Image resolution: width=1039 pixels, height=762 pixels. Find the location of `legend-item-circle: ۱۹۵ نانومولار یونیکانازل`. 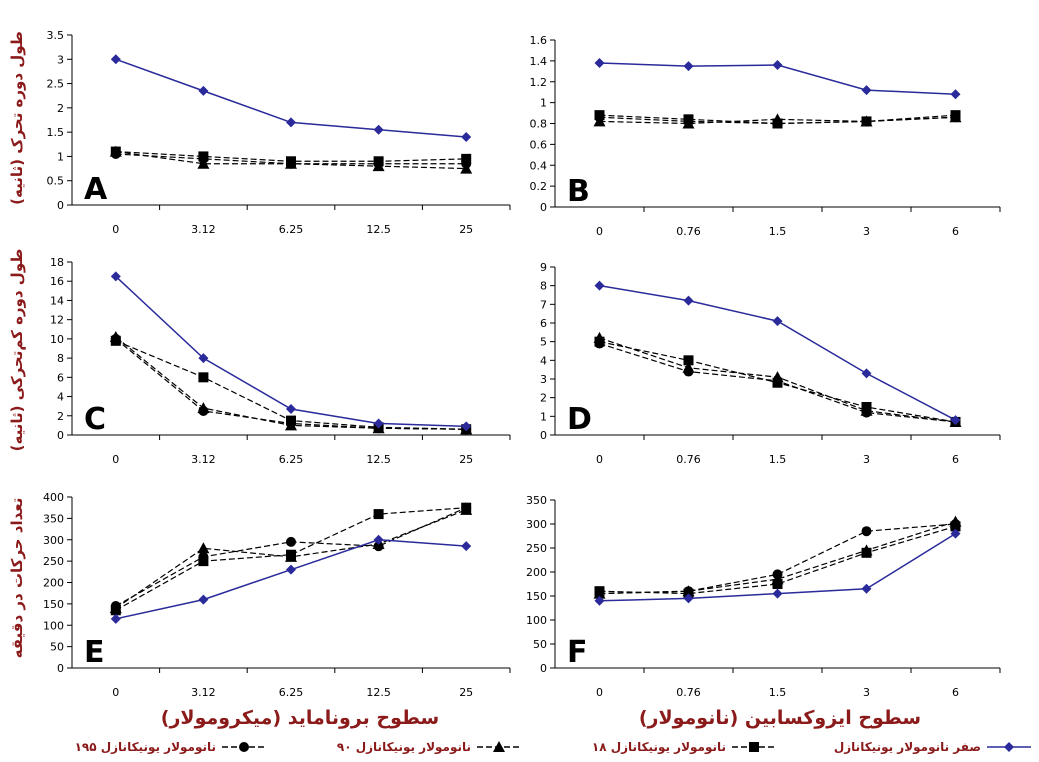

legend-item-circle: ۱۹۵ نانومولار یونیکانازل is located at coordinates (170, 747).